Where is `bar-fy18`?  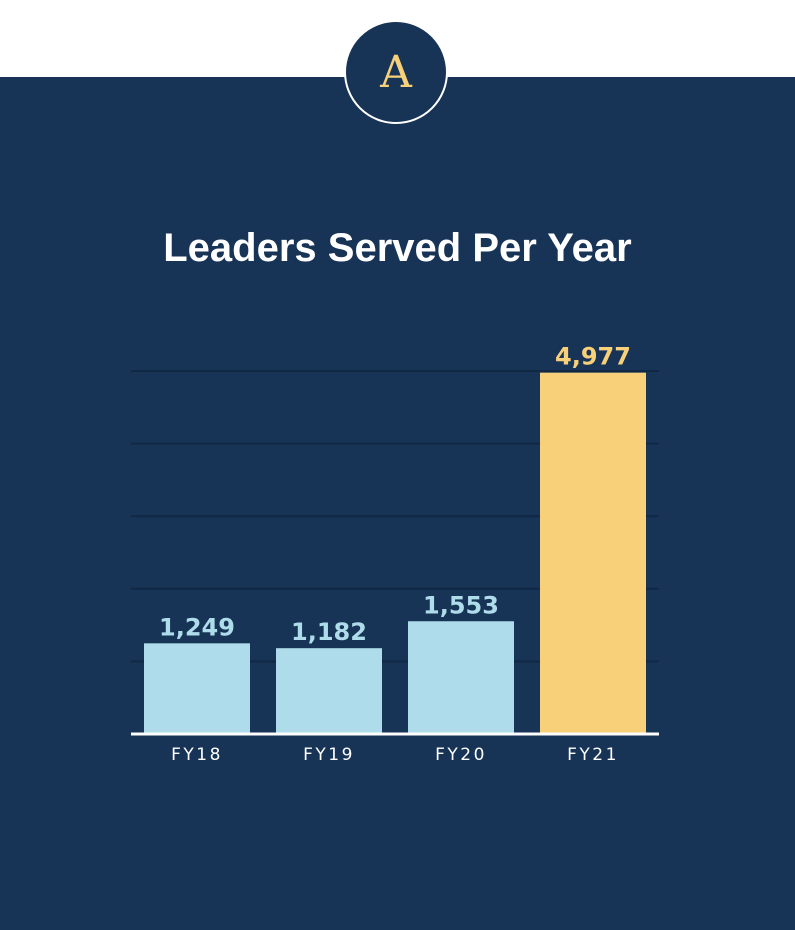
bar-fy18 is located at coordinates (197, 688).